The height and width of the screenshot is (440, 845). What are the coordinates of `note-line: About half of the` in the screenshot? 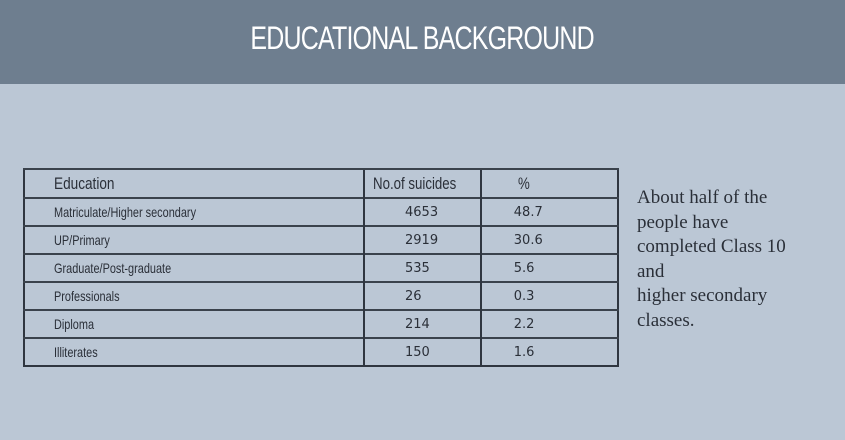 It's located at (702, 197).